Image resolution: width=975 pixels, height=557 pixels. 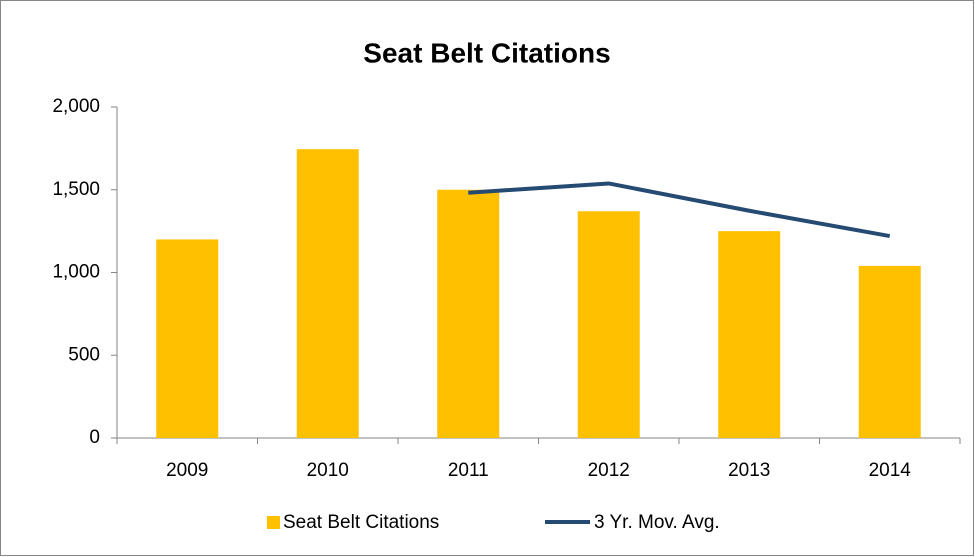 What do you see at coordinates (657, 522) in the screenshot?
I see `legend-label: 3 Yr. Mov. Avg.` at bounding box center [657, 522].